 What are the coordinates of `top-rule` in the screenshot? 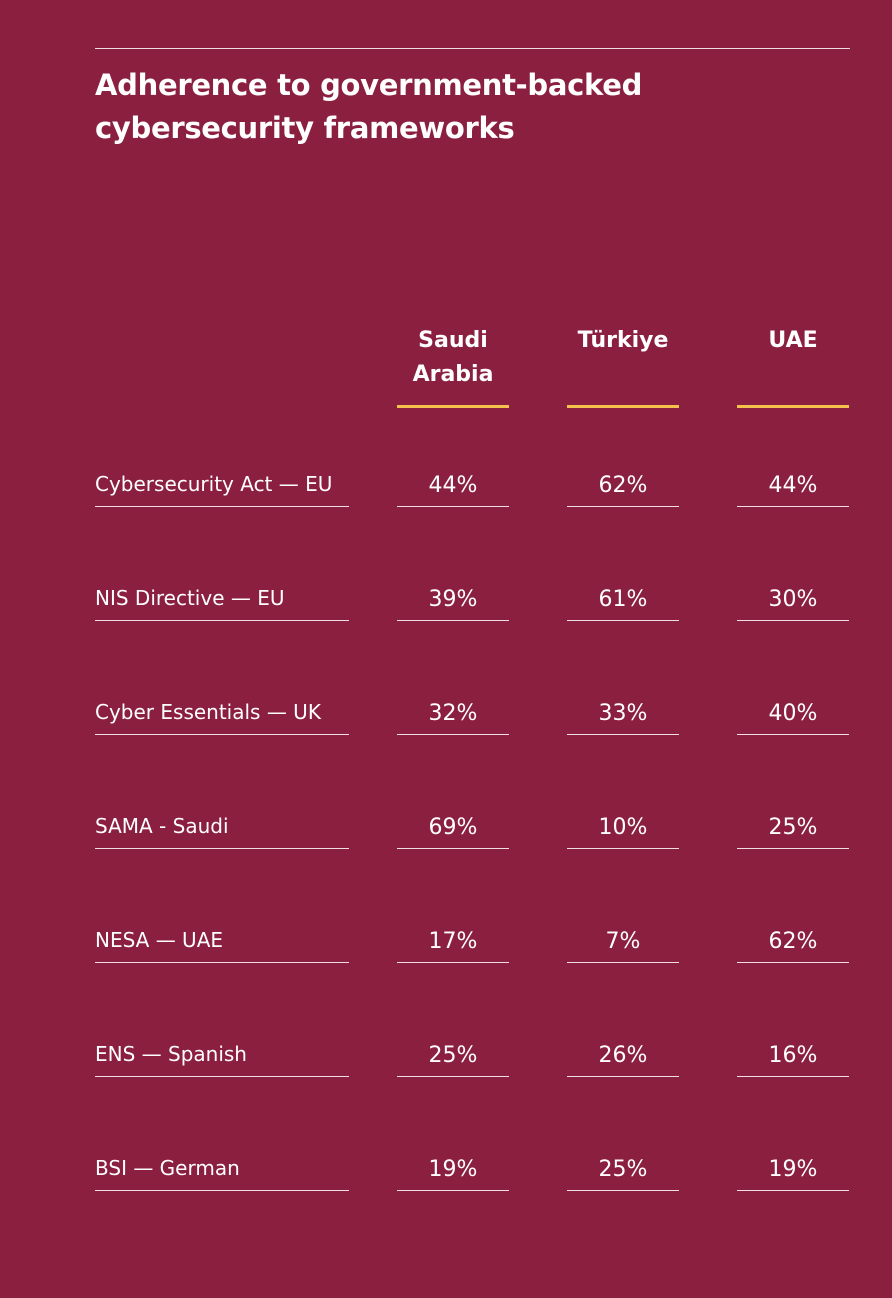 It's located at (472, 48).